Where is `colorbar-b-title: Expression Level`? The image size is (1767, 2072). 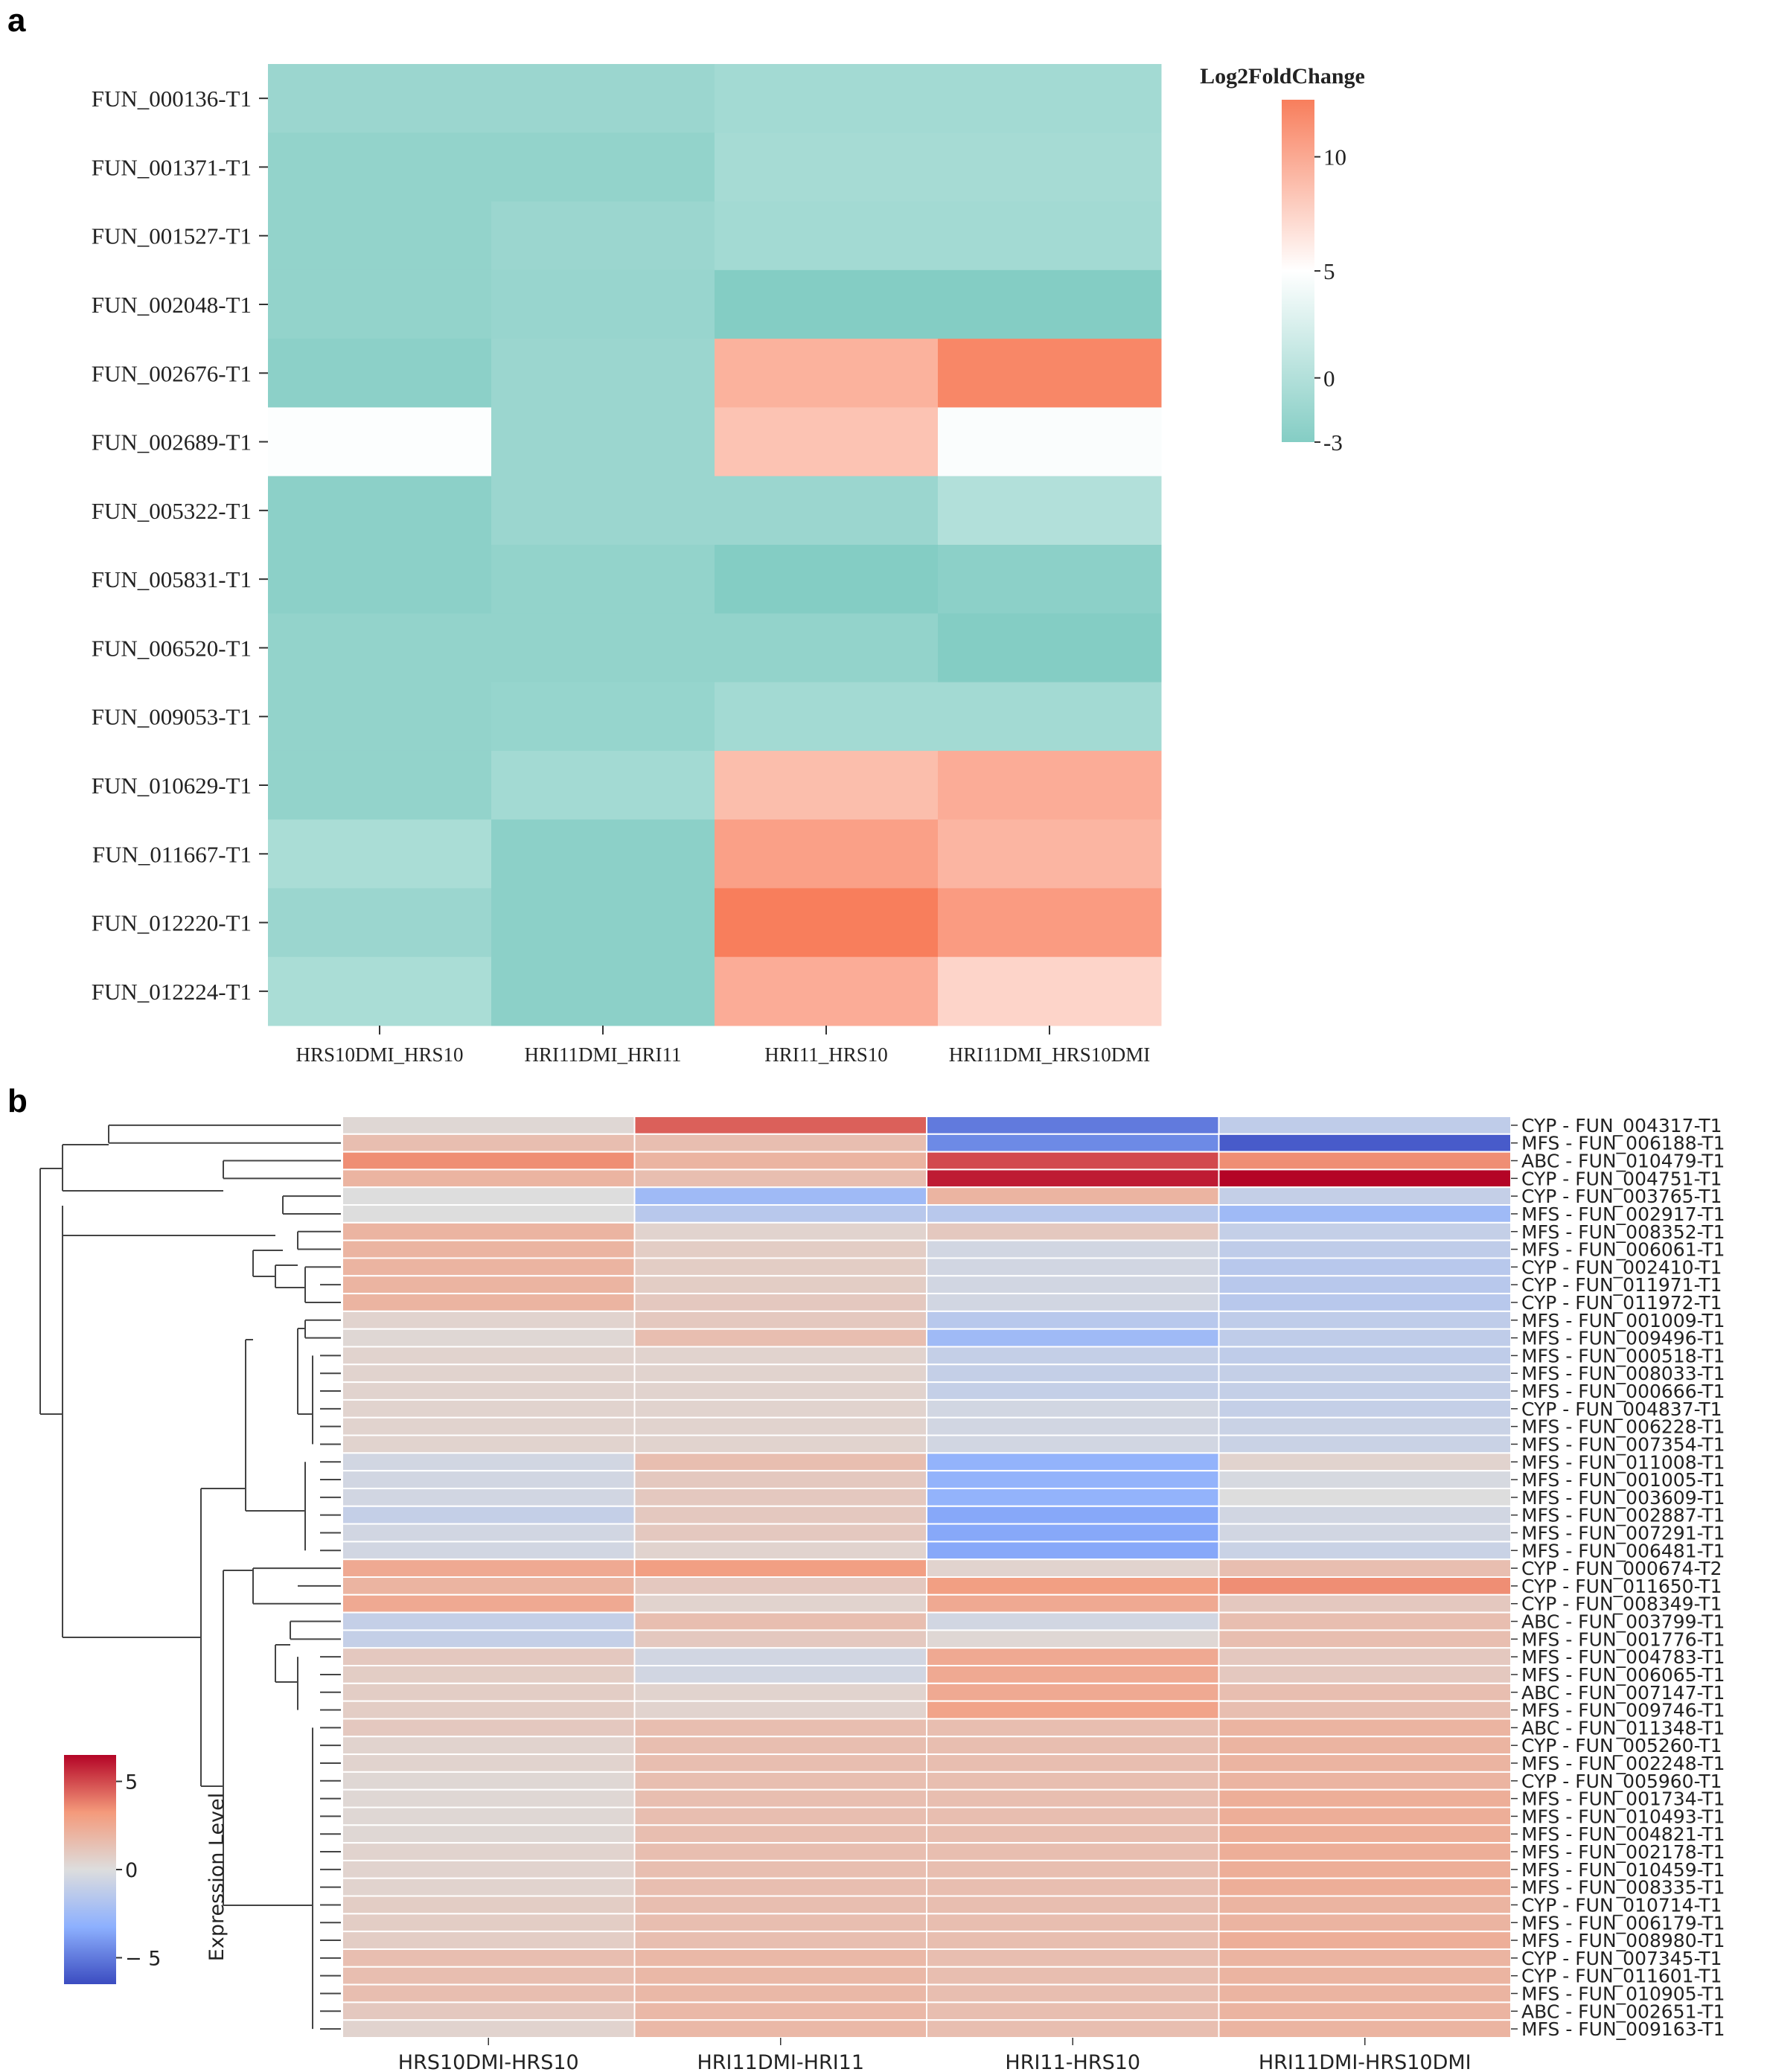
colorbar-b-title: Expression Level is located at coordinates (217, 1877).